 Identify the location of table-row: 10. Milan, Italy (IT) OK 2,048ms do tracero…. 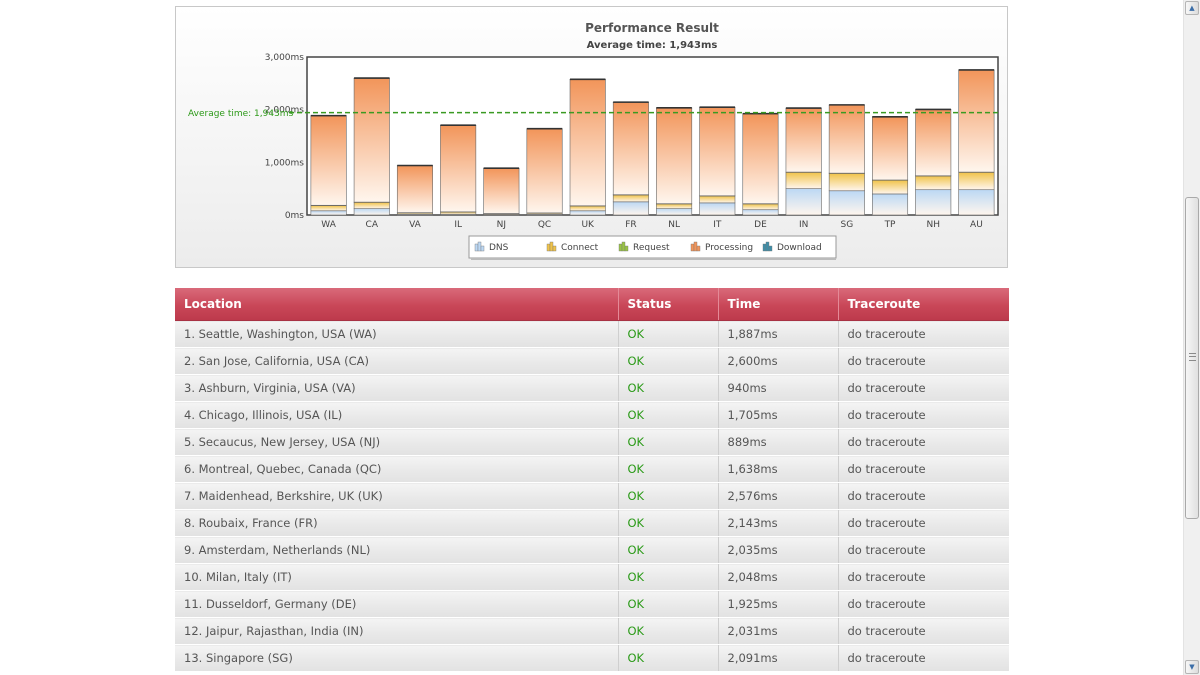
(592, 577).